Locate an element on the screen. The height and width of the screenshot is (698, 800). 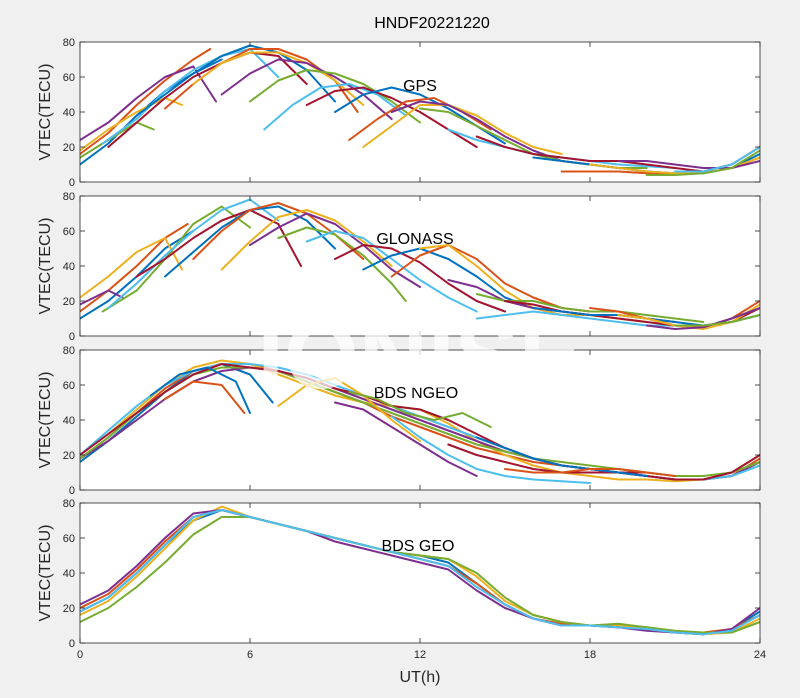
x-tick-label: 24 is located at coordinates (760, 655).